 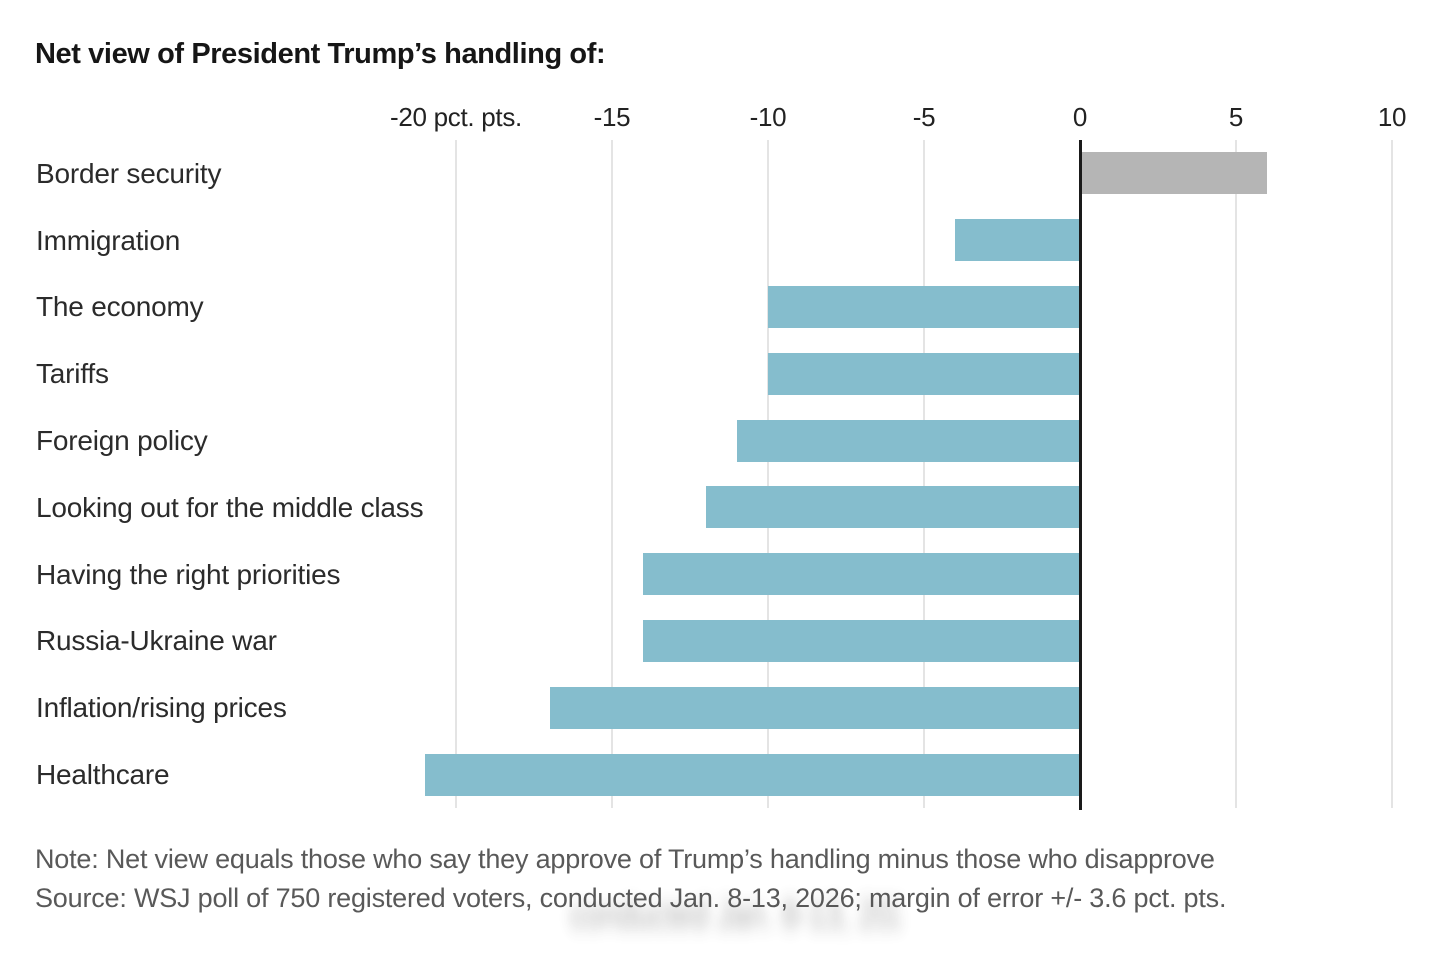 I want to click on category-label: Foreign policy, so click(x=122, y=441).